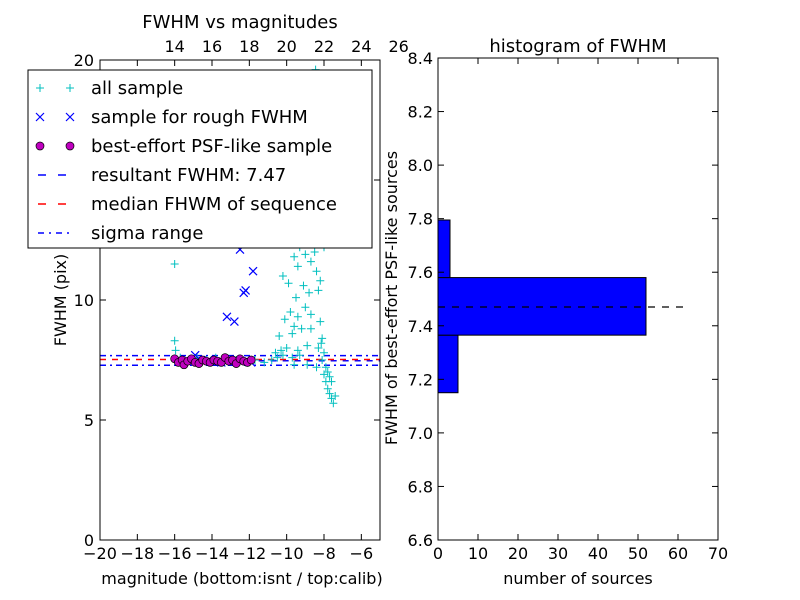  Describe the element at coordinates (100, 553) in the screenshot. I see `left-xtick-label: −20` at that location.